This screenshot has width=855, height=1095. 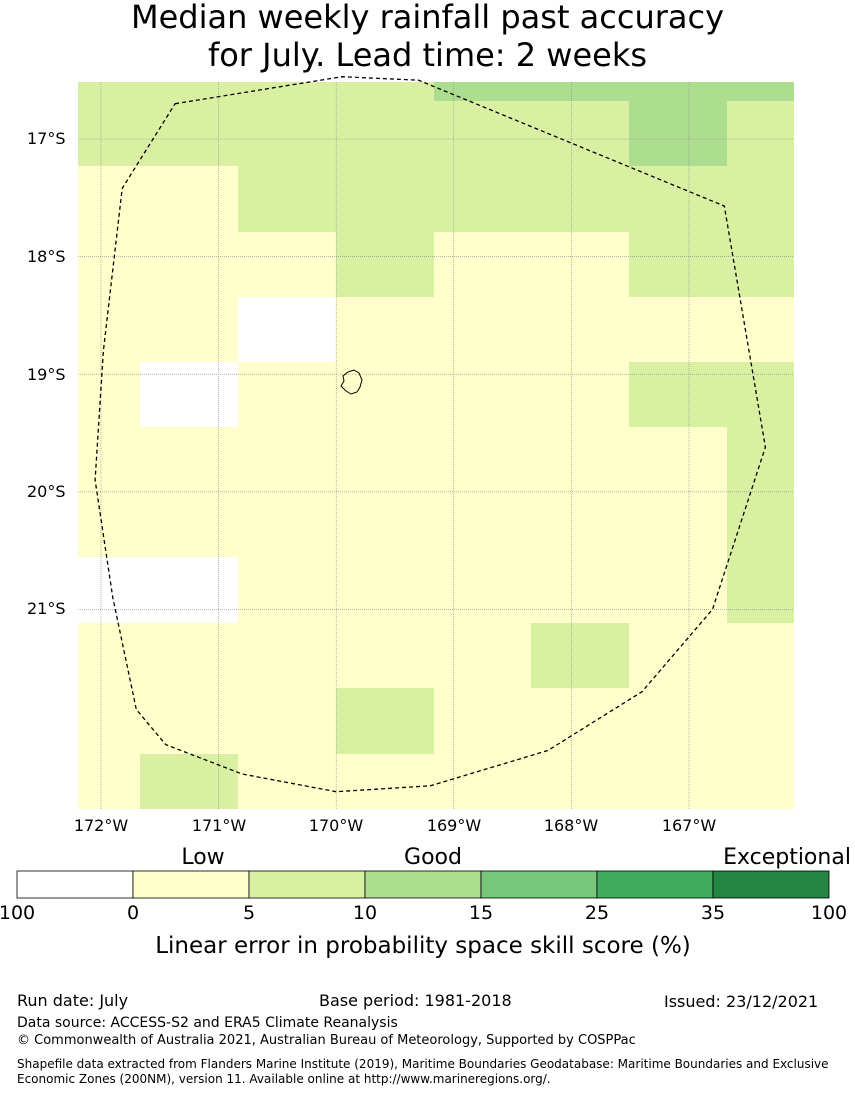 What do you see at coordinates (336, 825) in the screenshot?
I see `lon-label-170w: 170°W` at bounding box center [336, 825].